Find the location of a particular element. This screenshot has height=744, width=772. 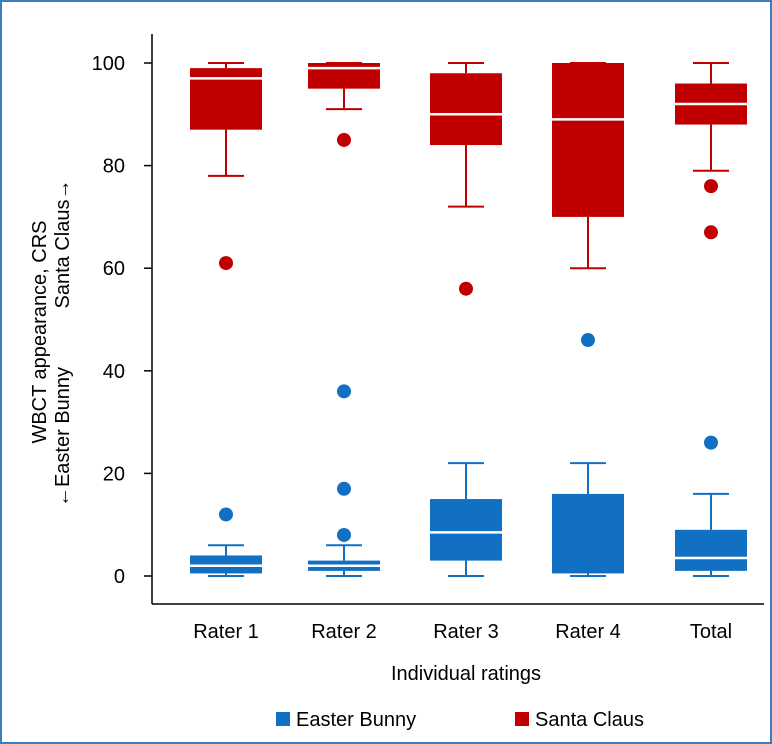

y-axis-title: WBCT appearance, CRS is located at coordinates (40, 331).